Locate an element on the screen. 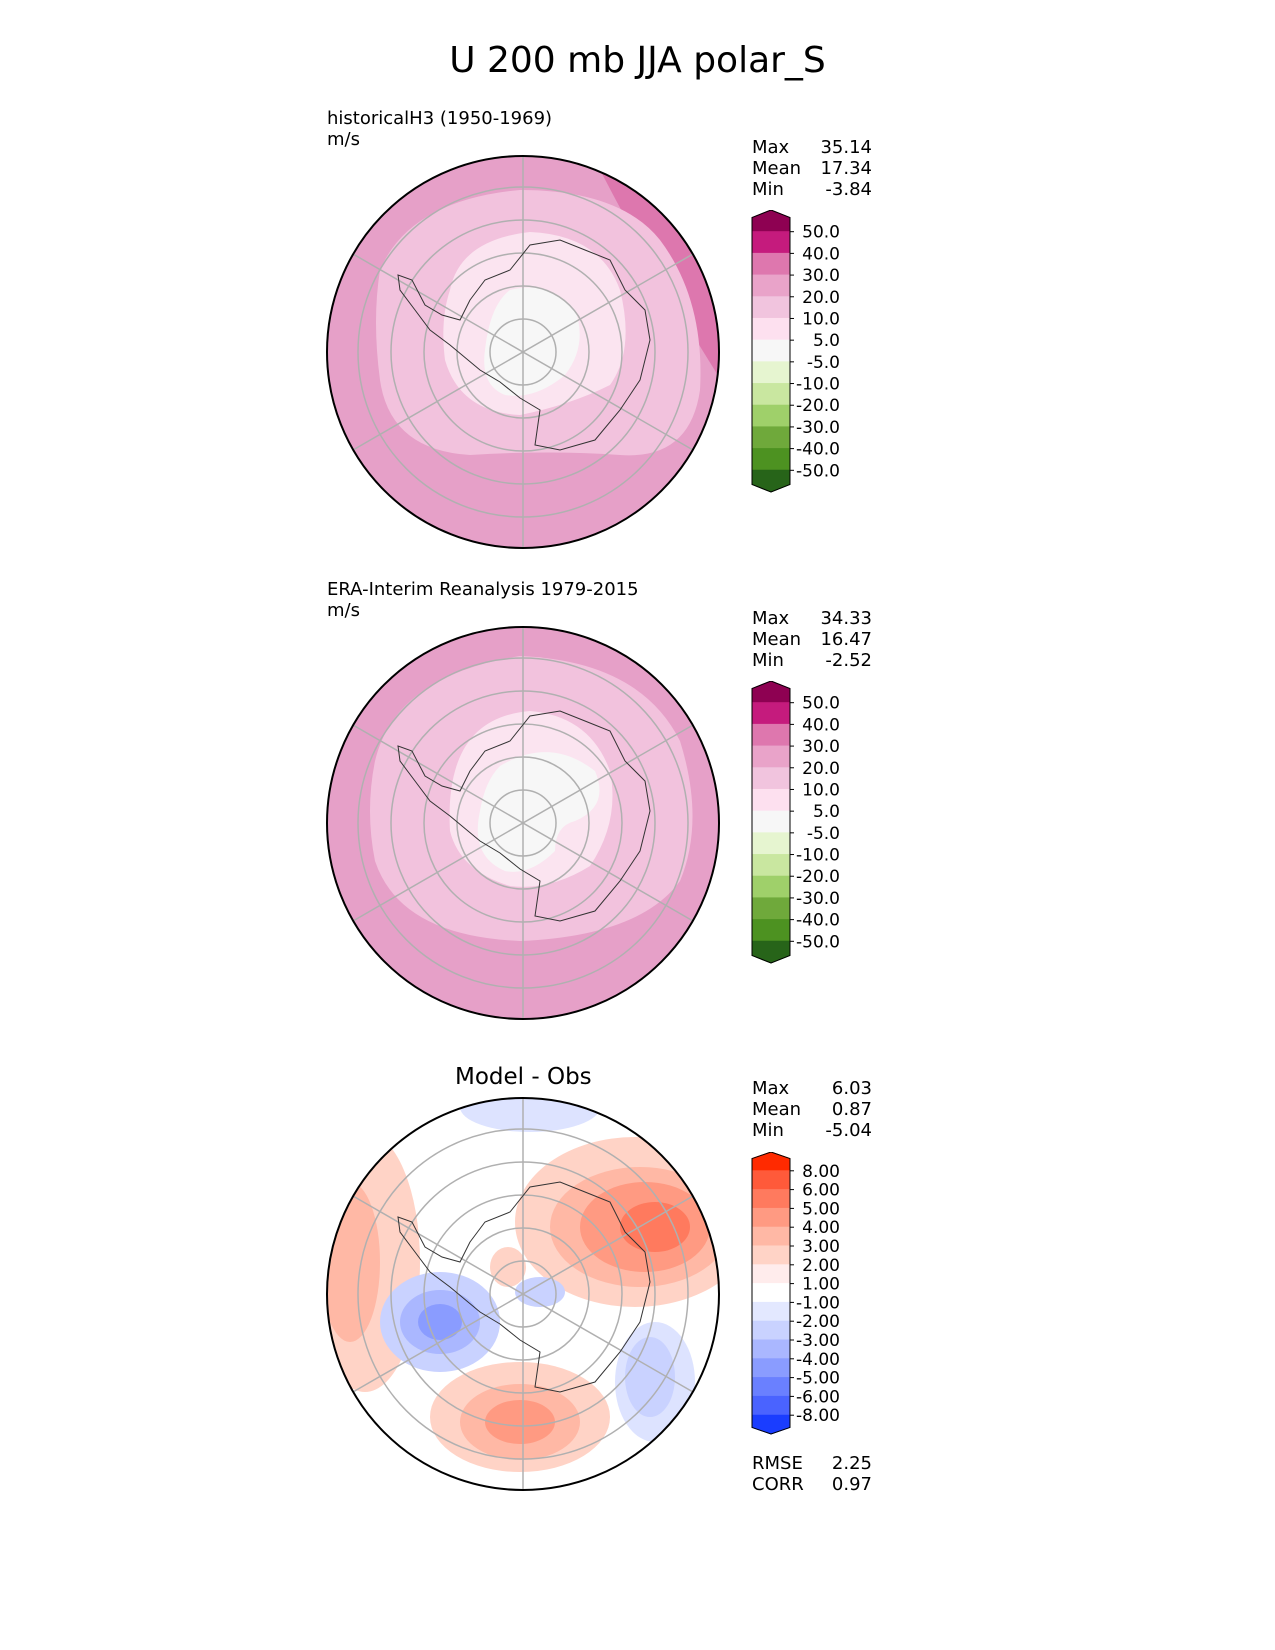  panel-1-mean-label: Mean is located at coordinates (777, 168).